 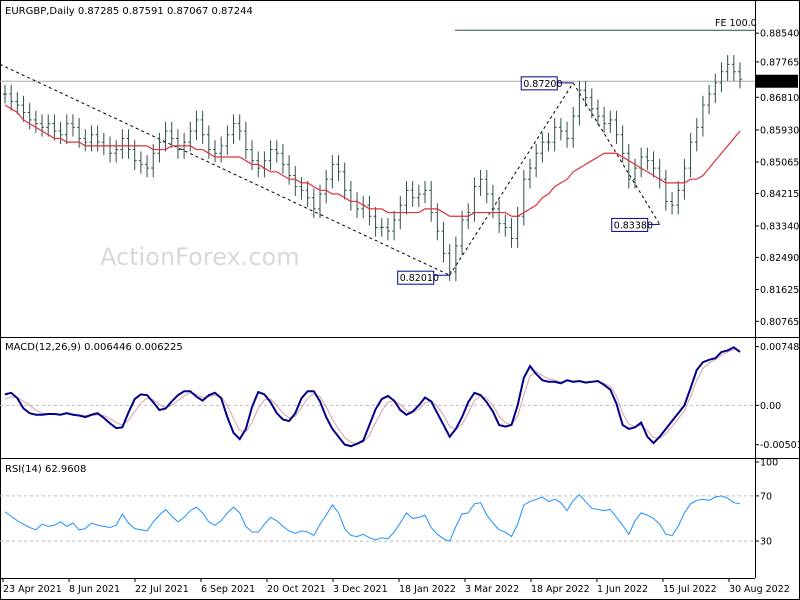 What do you see at coordinates (162, 589) in the screenshot?
I see `date-tick-label: 22 Jul 2021` at bounding box center [162, 589].